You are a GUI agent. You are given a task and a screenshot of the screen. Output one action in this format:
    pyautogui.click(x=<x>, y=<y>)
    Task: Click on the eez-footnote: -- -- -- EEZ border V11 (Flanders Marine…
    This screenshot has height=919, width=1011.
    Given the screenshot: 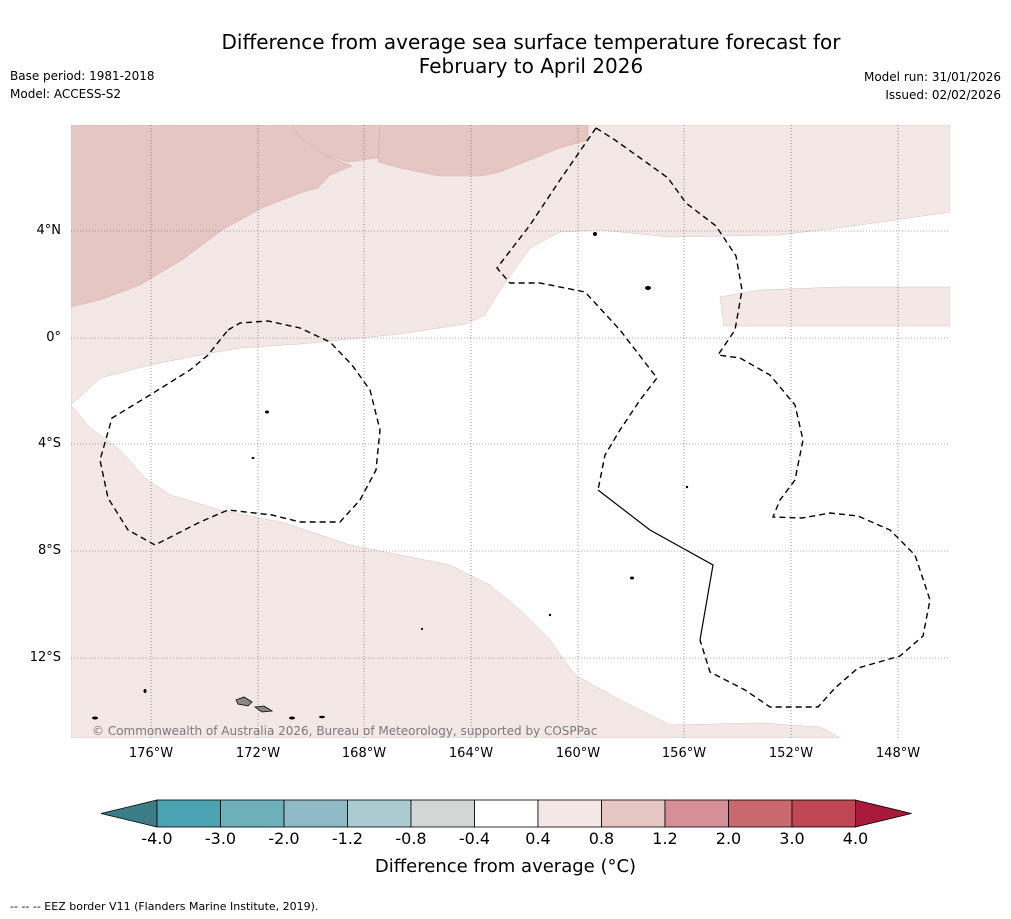 What is the action you would take?
    pyautogui.click(x=164, y=906)
    